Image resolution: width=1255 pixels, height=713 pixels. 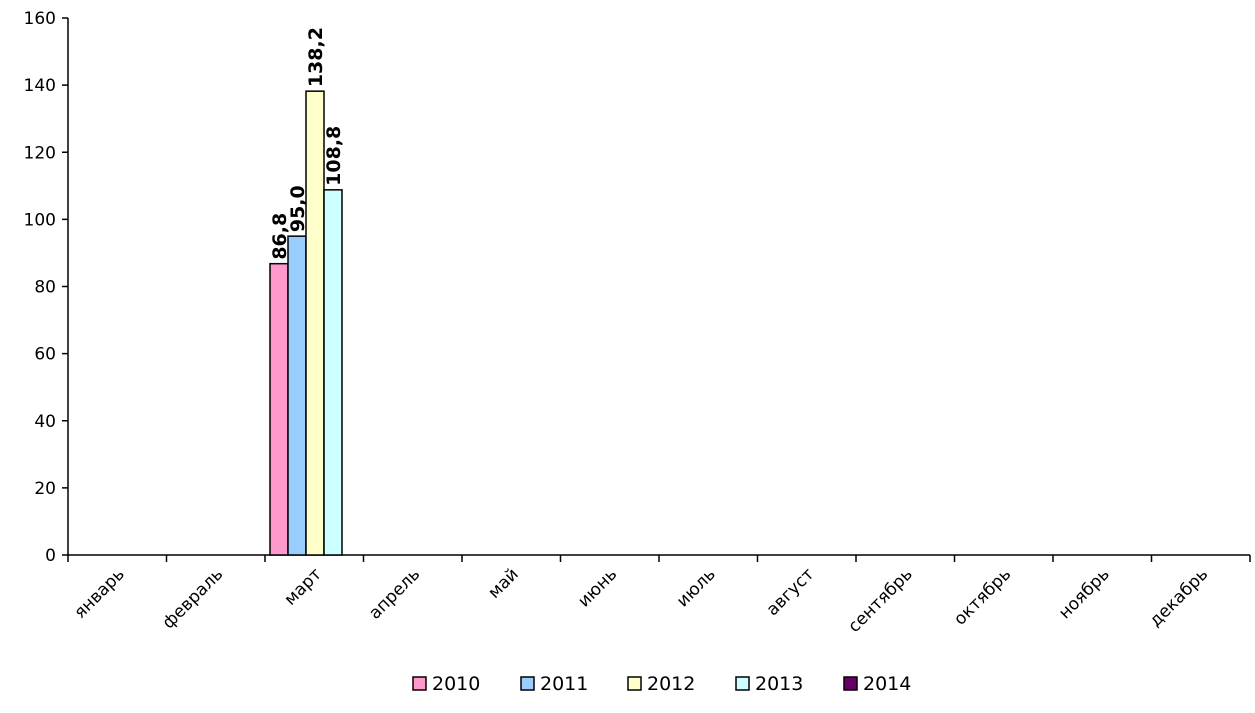 What do you see at coordinates (297, 395) in the screenshot?
I see `bar-2011-март` at bounding box center [297, 395].